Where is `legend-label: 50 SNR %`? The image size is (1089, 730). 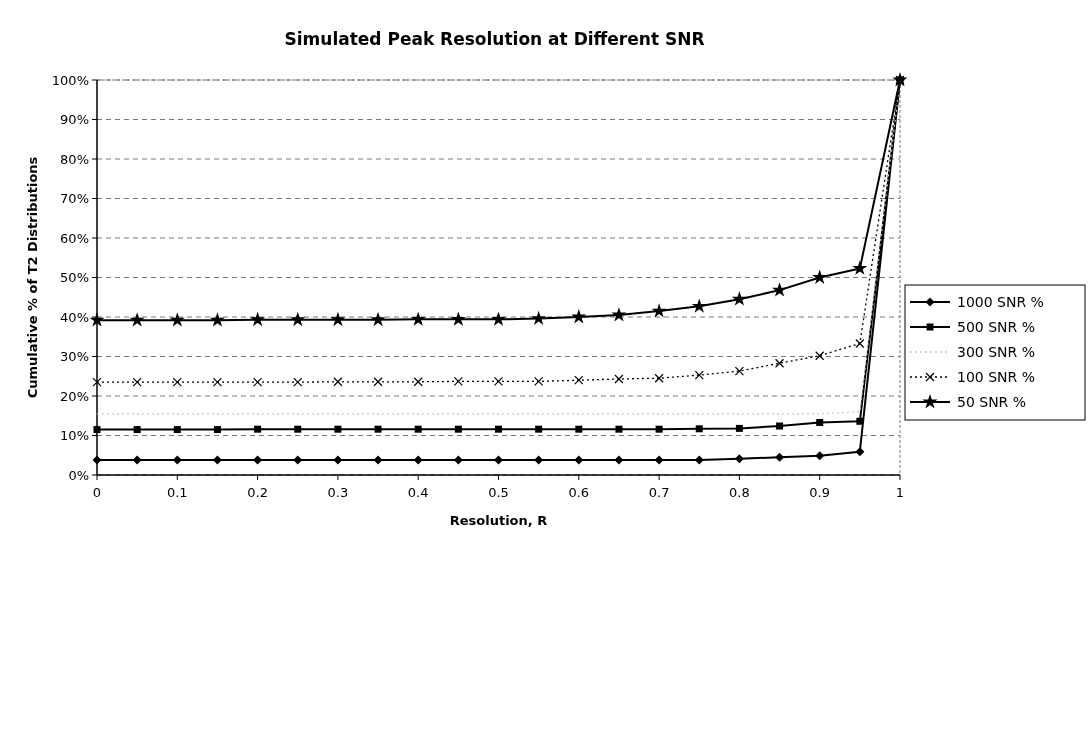
legend-label: 50 SNR % is located at coordinates (992, 401).